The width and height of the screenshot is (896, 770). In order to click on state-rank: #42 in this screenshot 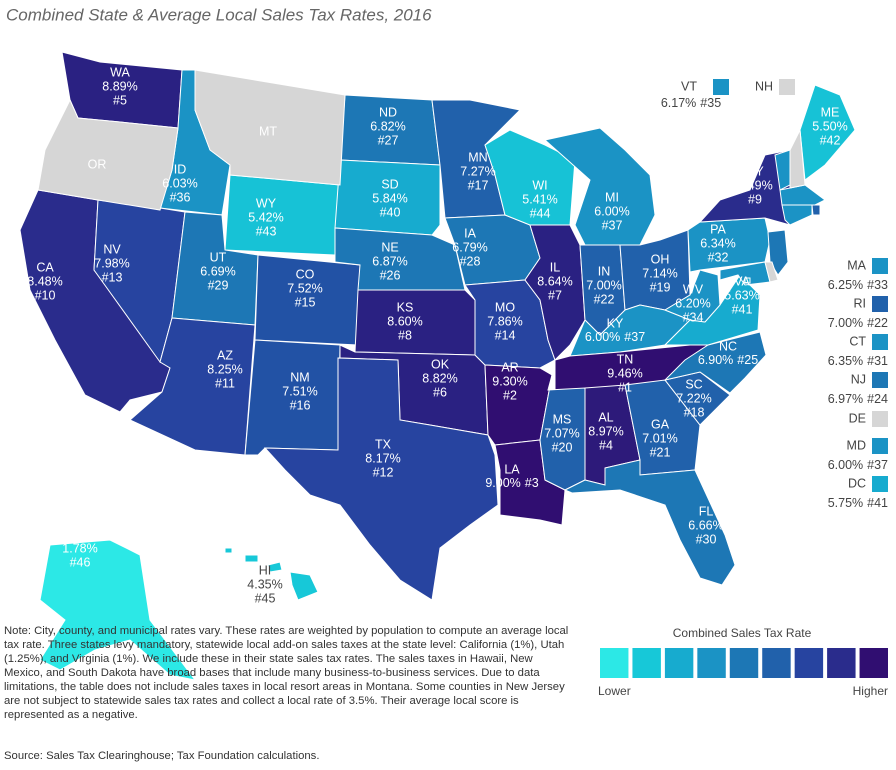, I will do `click(830, 140)`.